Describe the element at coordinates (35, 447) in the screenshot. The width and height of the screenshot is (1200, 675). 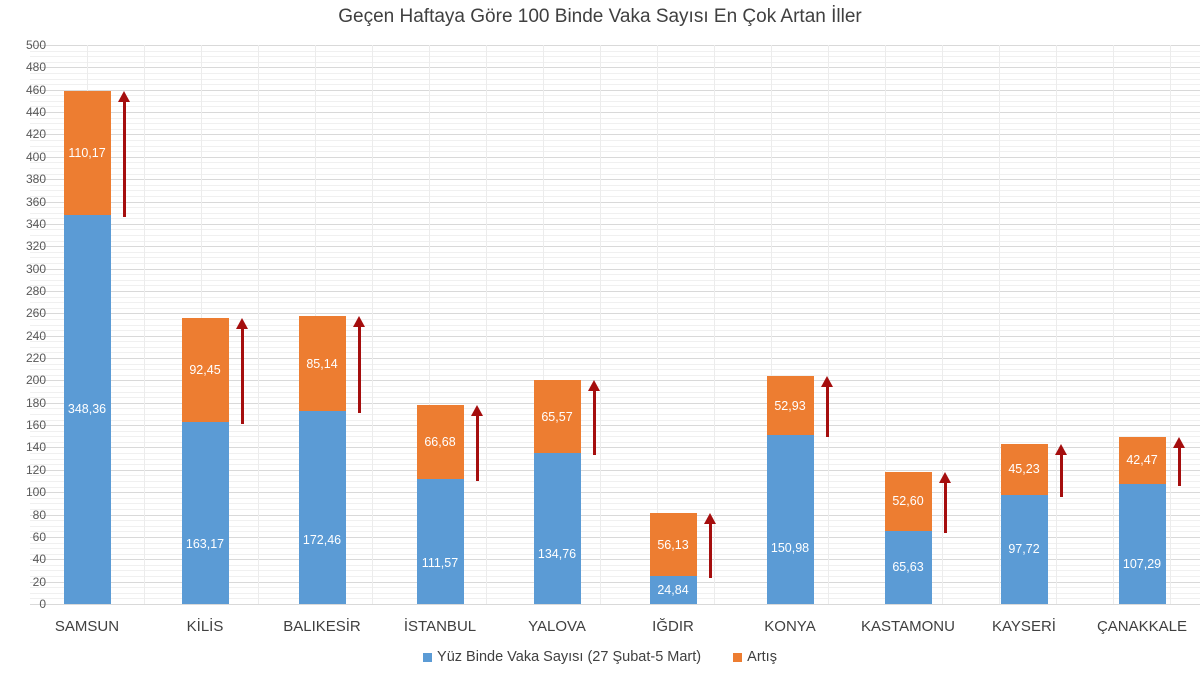
I see `y-tick-label: 140` at that location.